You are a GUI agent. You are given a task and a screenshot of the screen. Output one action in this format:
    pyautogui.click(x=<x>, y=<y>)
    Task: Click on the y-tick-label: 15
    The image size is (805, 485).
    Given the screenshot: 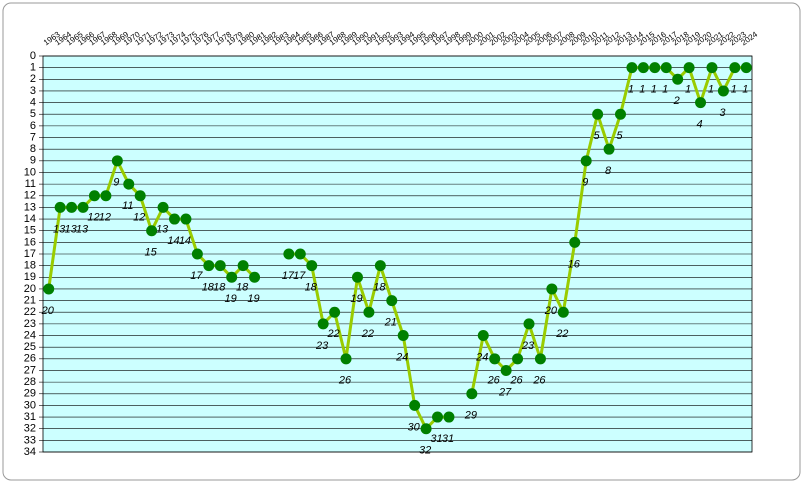 What is the action you would take?
    pyautogui.click(x=30, y=231)
    